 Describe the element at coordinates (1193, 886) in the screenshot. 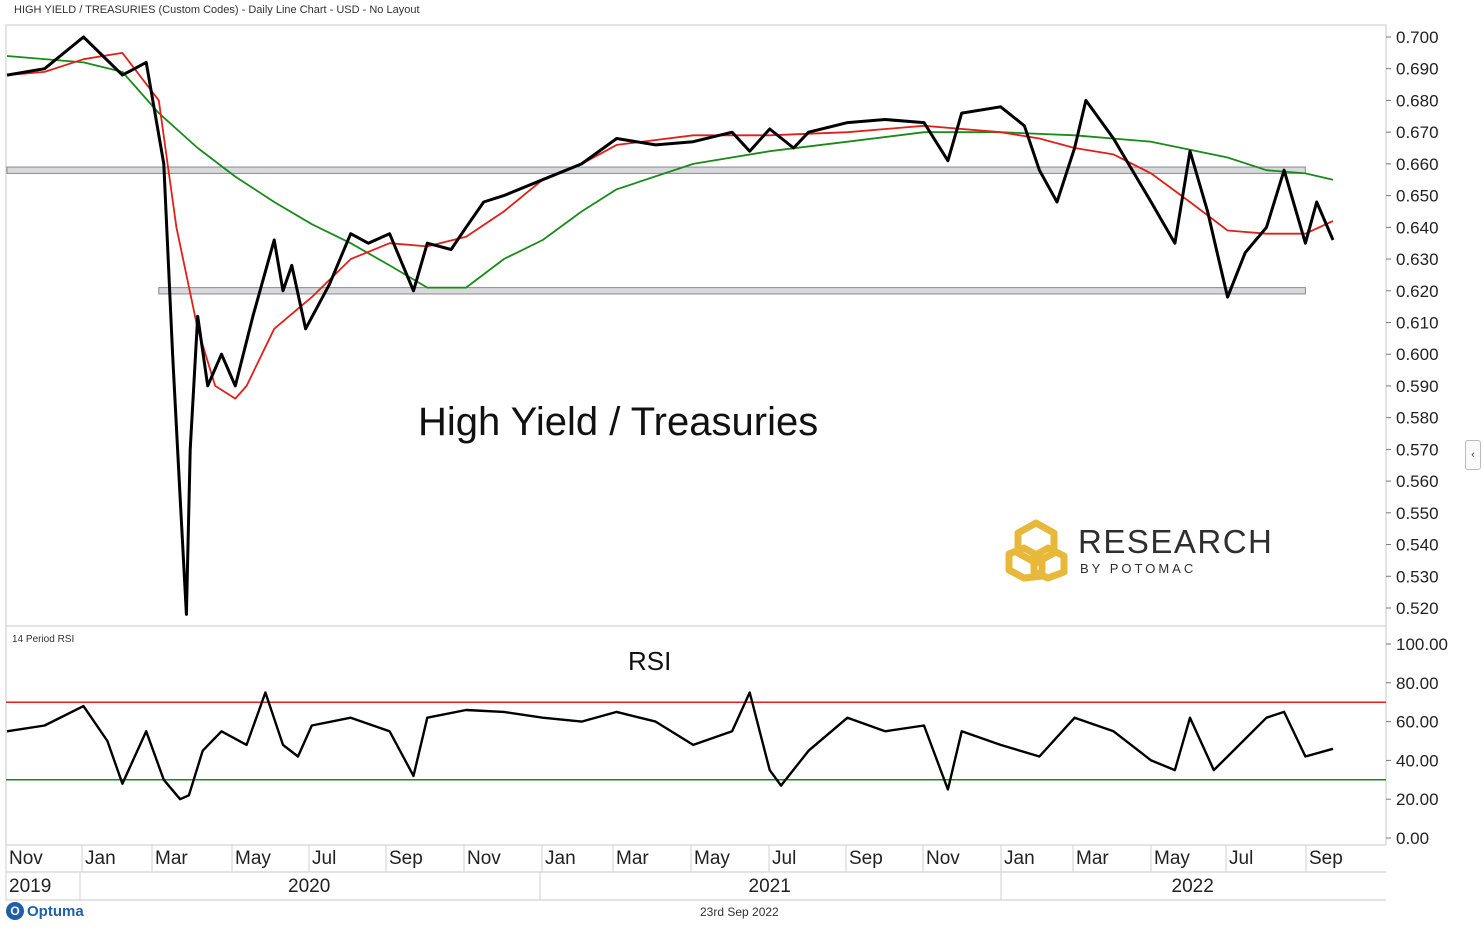

I see `year-label: 2022` at that location.